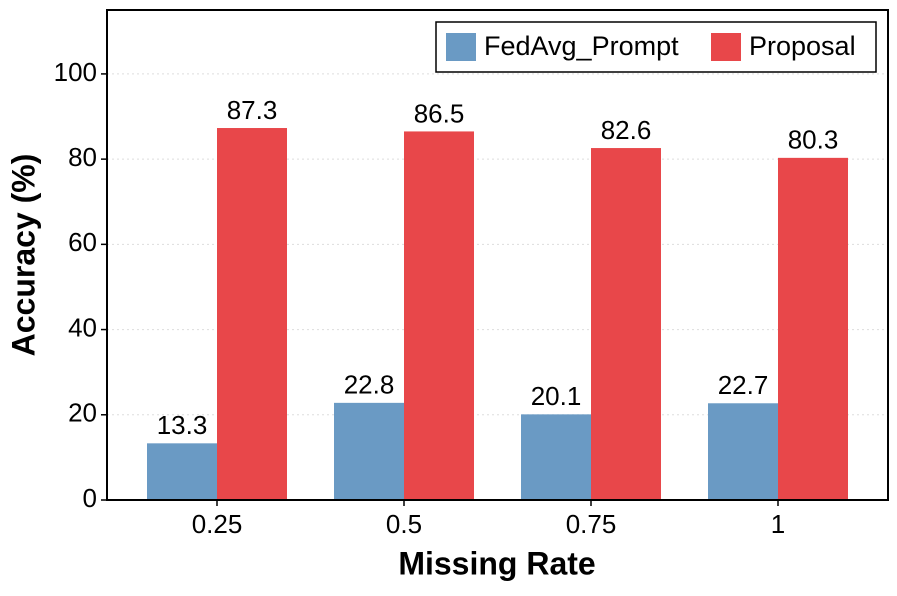 The image size is (897, 596). I want to click on y-tick-label: 20, so click(82, 413).